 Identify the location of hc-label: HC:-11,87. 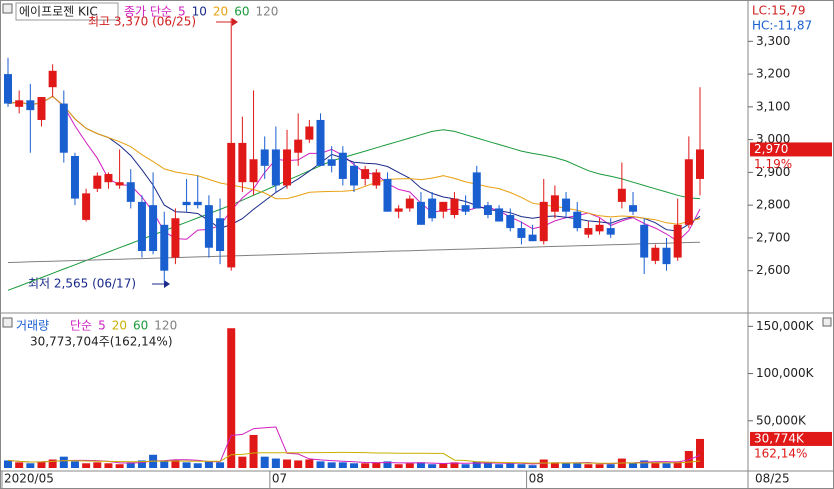
(782, 26).